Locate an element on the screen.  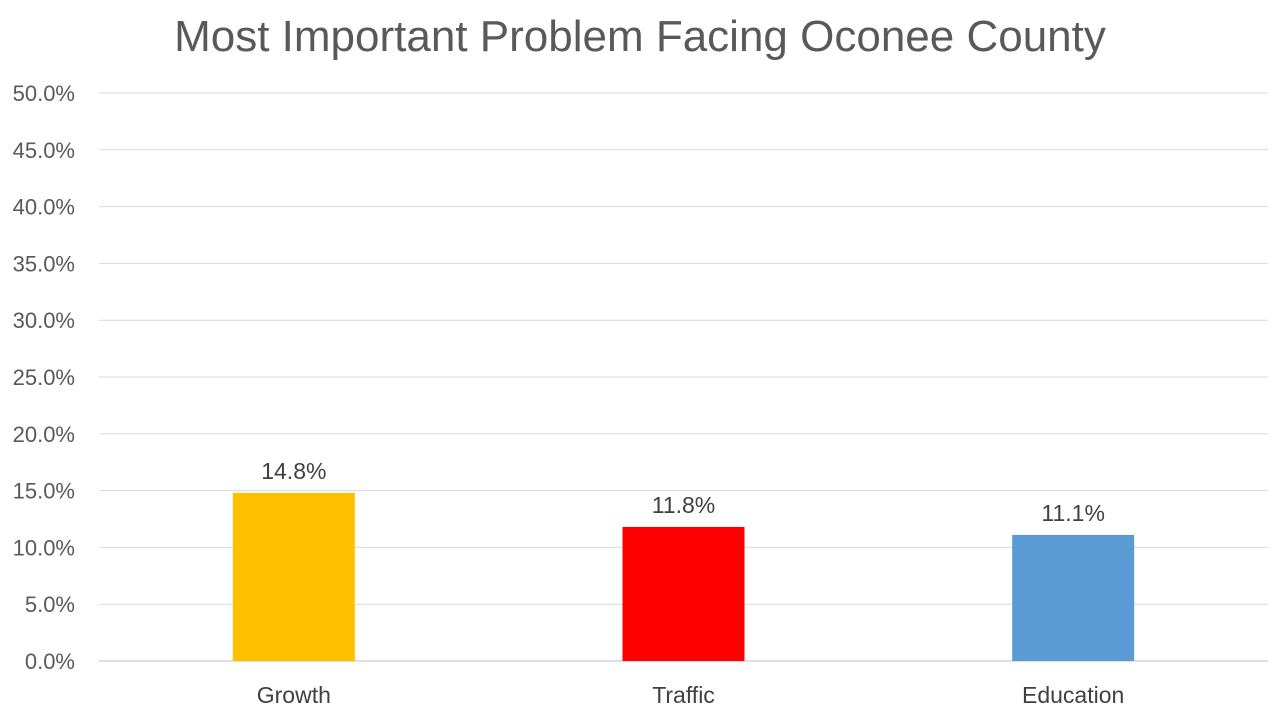
data-label: 14.8% is located at coordinates (293, 471).